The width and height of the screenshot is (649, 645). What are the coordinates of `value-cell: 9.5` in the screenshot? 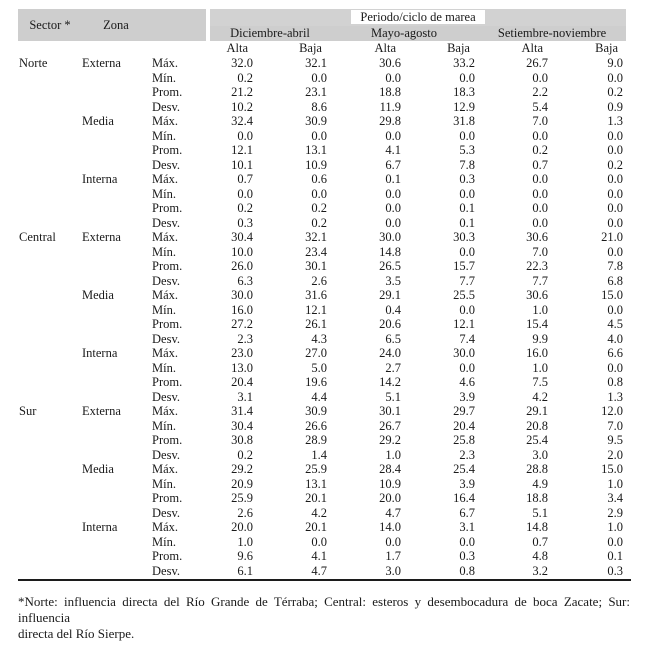 It's located at (615, 440).